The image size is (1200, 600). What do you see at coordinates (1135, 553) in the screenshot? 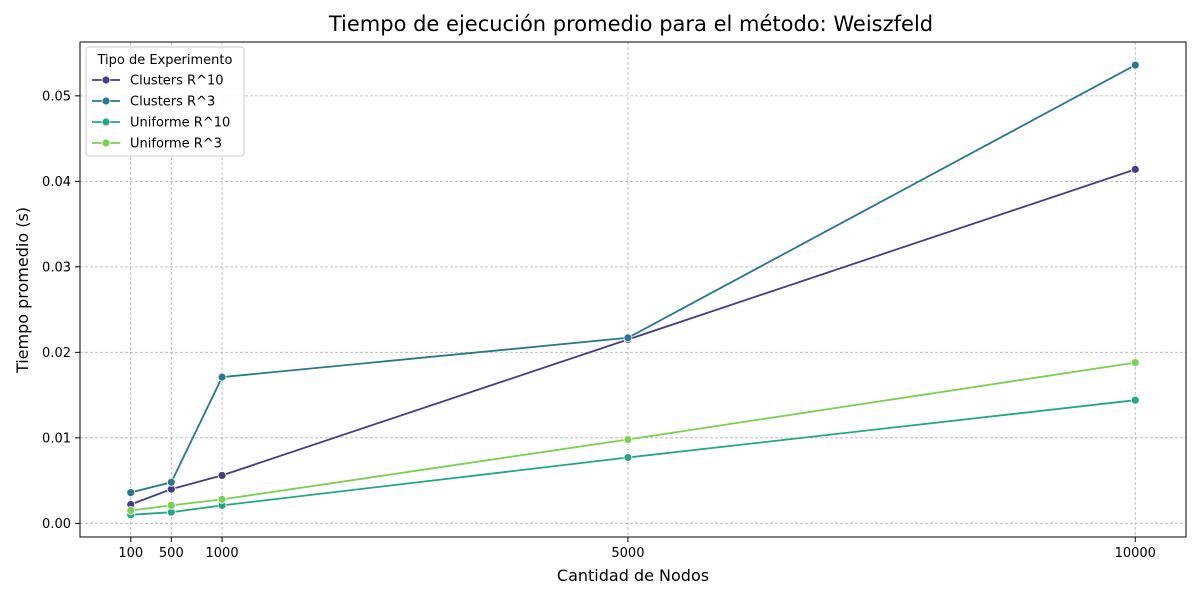
I see `x-tick-label: 10000` at bounding box center [1135, 553].